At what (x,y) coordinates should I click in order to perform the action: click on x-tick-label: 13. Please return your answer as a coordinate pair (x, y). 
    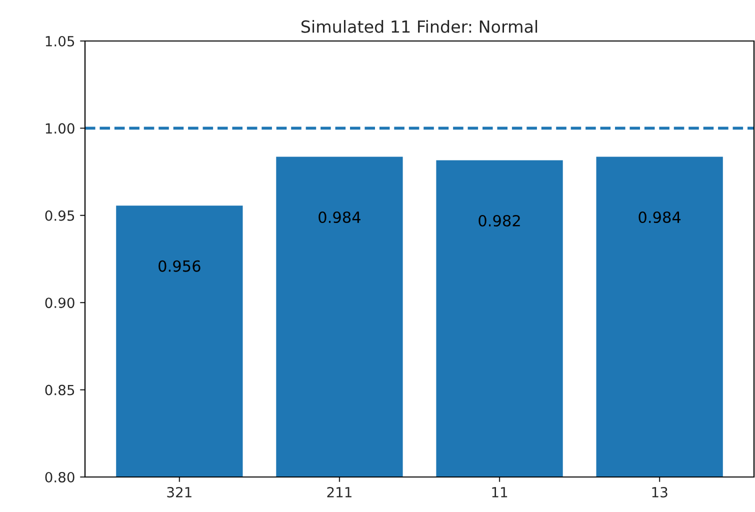
    Looking at the image, I should click on (660, 492).